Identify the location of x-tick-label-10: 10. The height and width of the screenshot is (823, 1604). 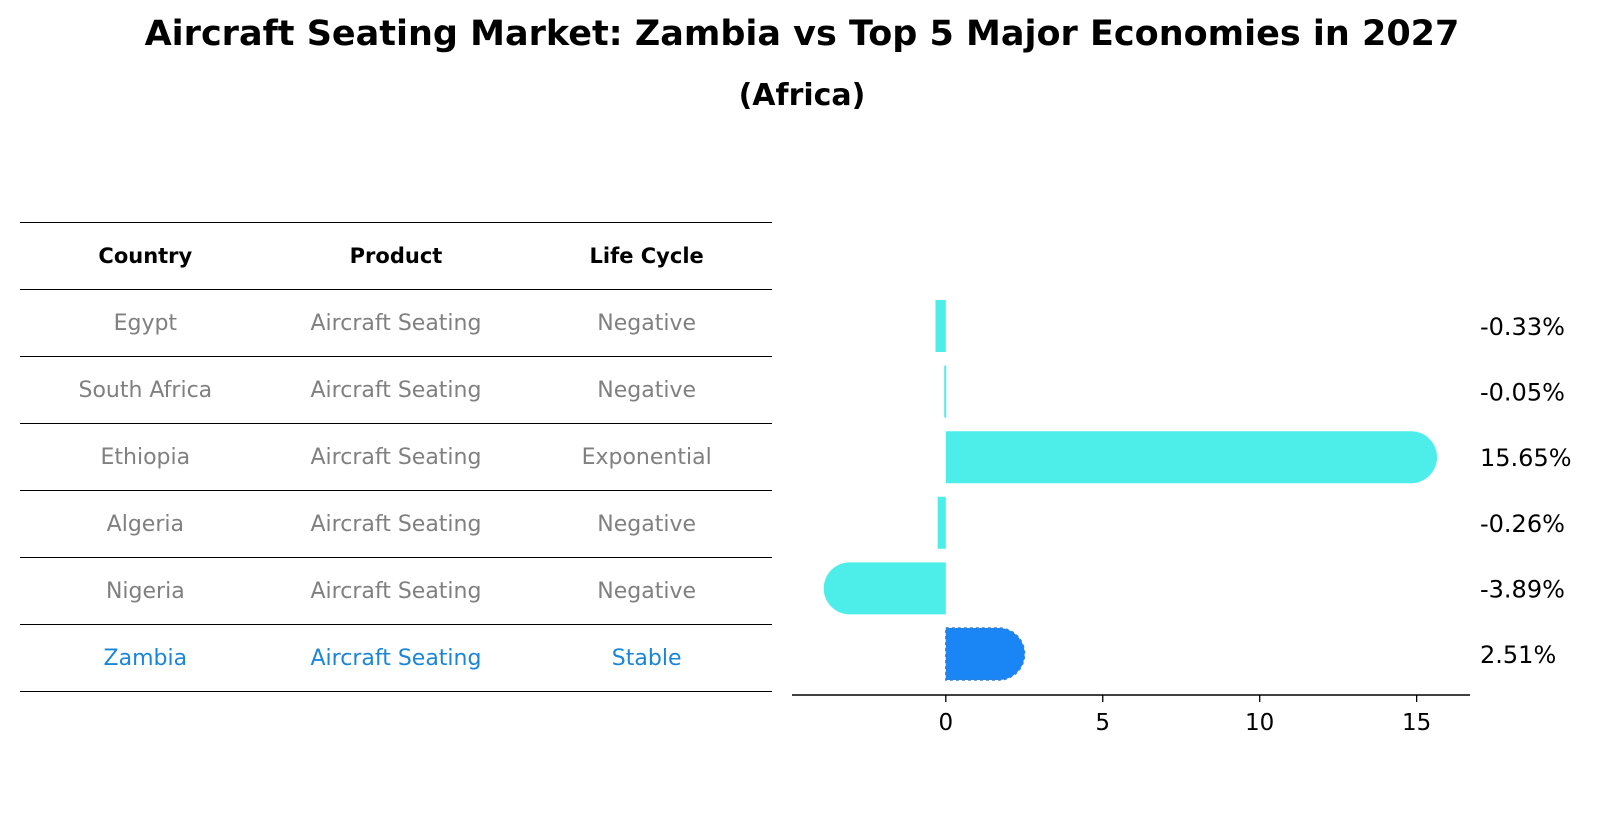
(1259, 723).